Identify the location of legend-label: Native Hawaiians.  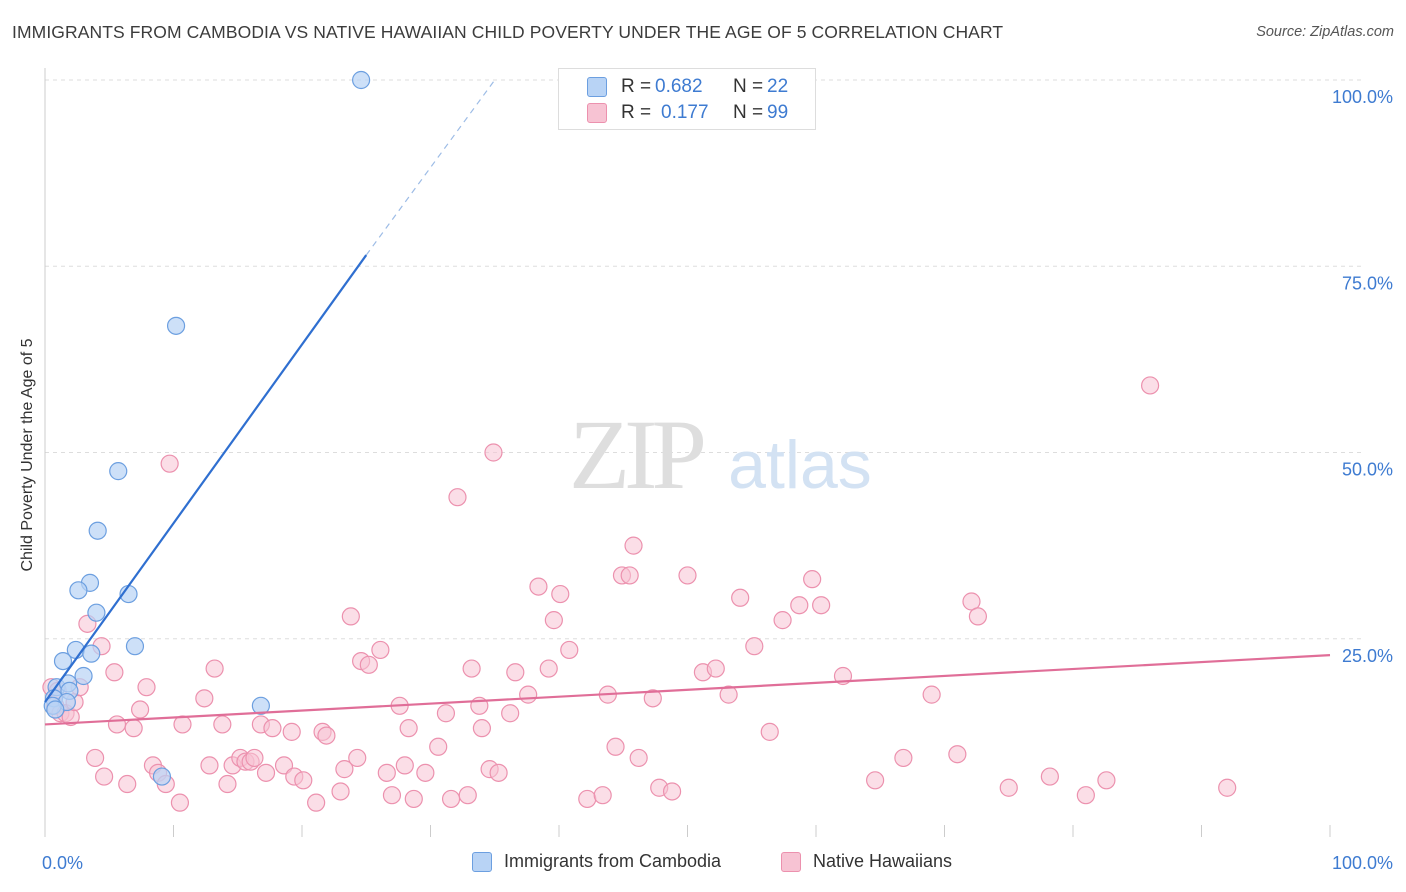
(883, 861).